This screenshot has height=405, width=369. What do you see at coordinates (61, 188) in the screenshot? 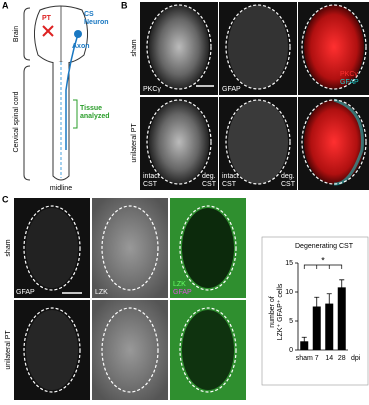
I see `midline-label: midline` at bounding box center [61, 188].